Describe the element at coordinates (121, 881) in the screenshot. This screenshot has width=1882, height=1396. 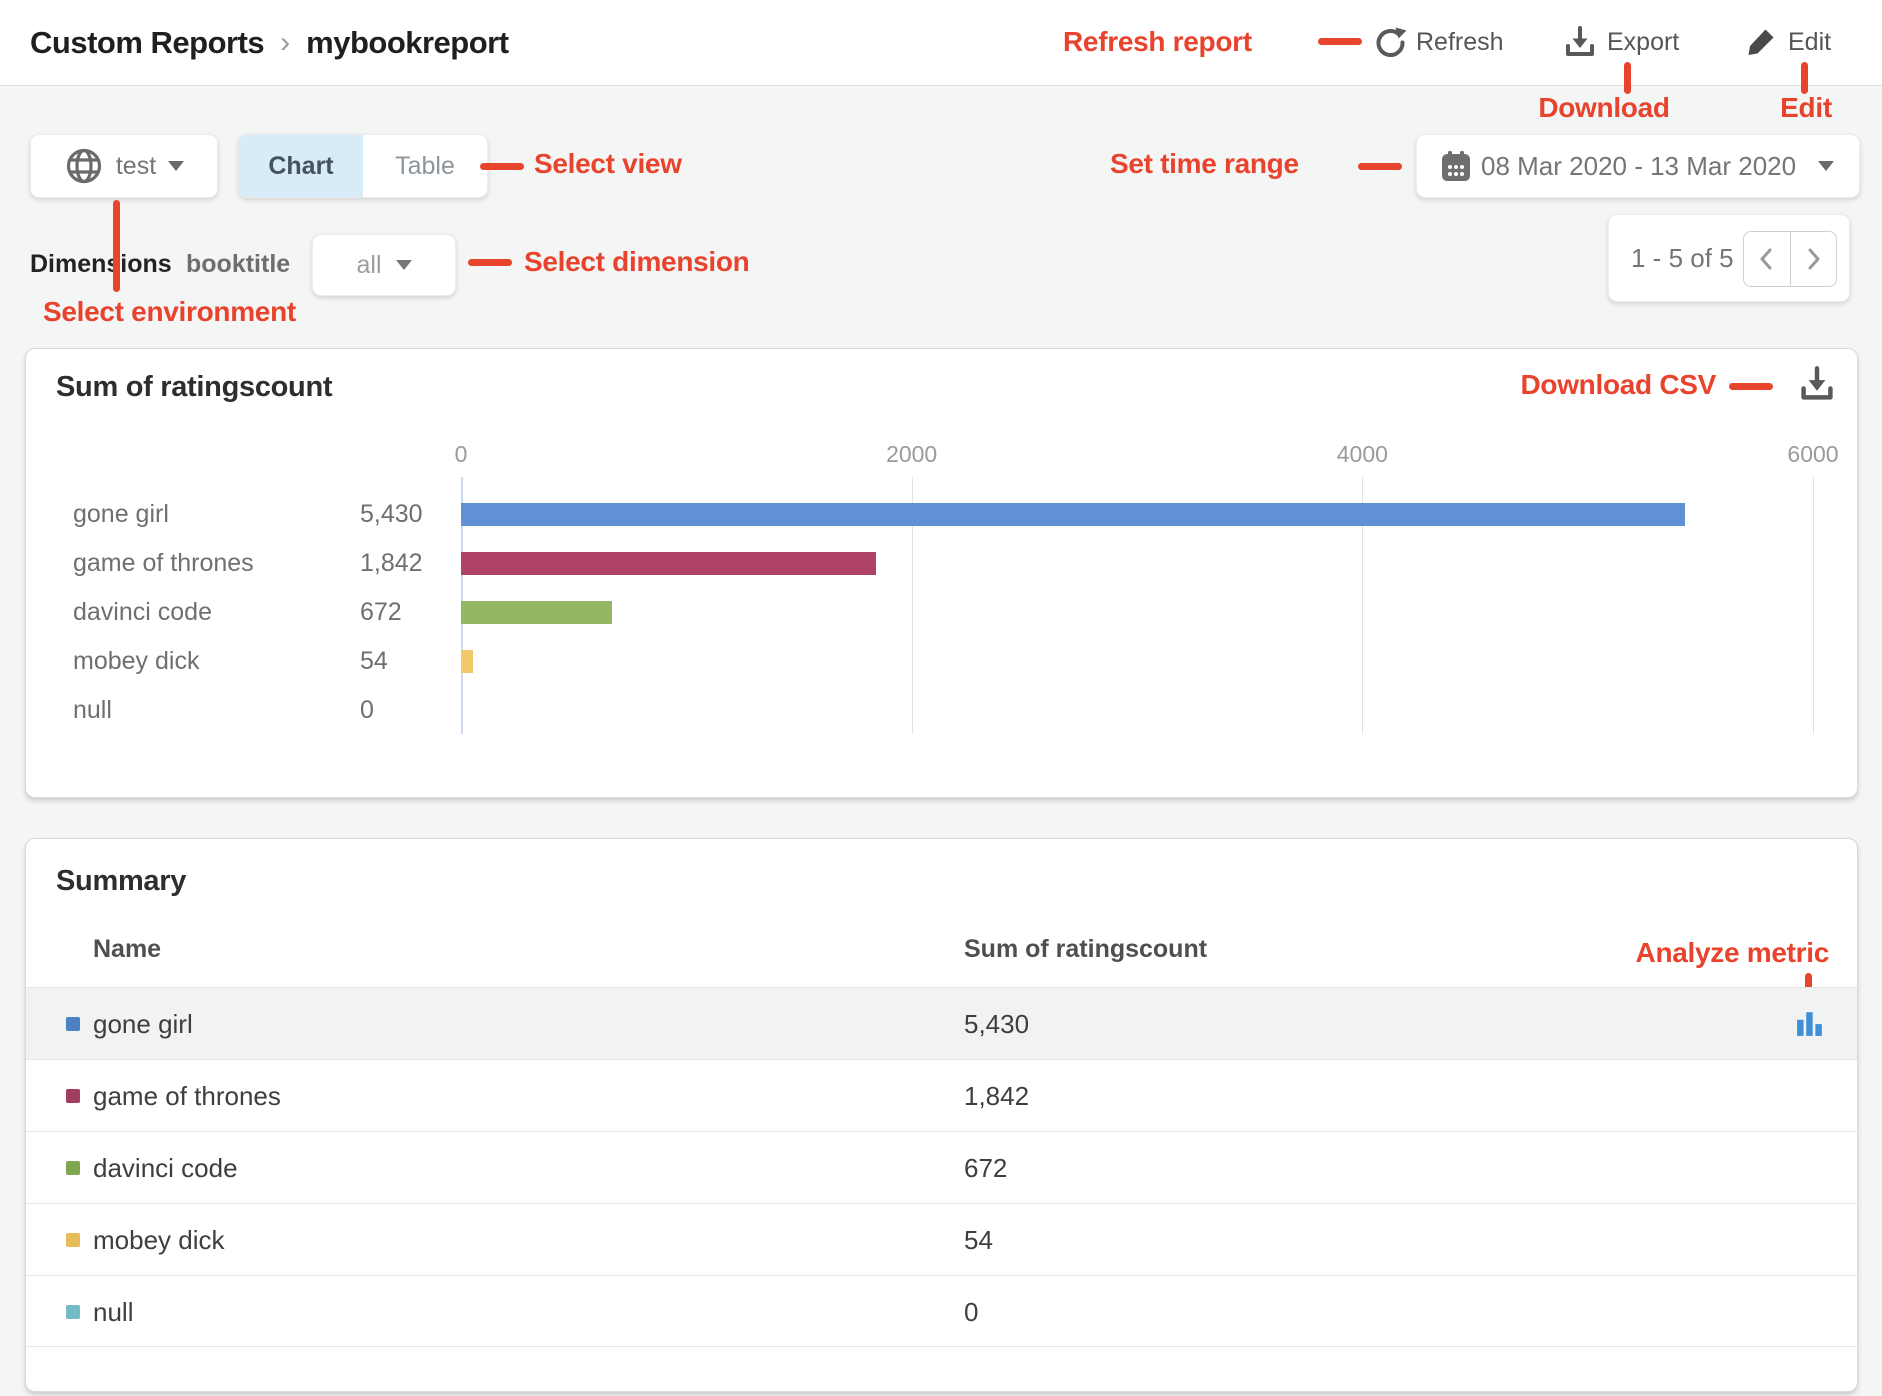
I see `summary-title: Summary` at that location.